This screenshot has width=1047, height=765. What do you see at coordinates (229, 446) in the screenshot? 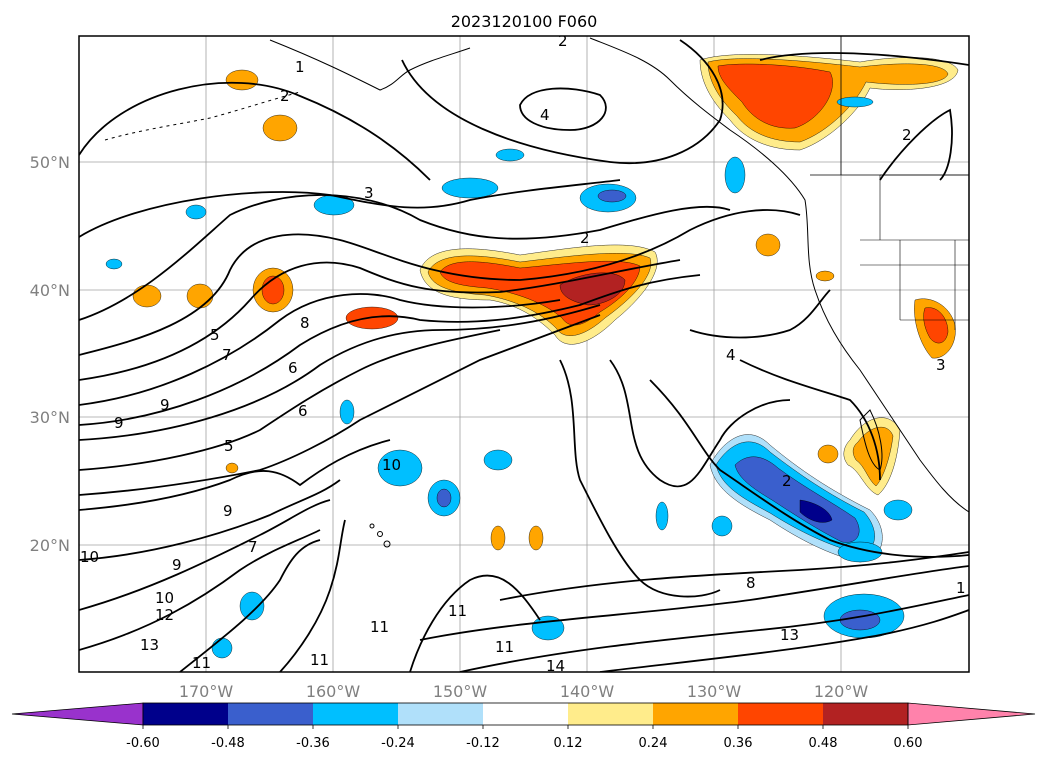
I see `contour-label: 5` at bounding box center [229, 446].